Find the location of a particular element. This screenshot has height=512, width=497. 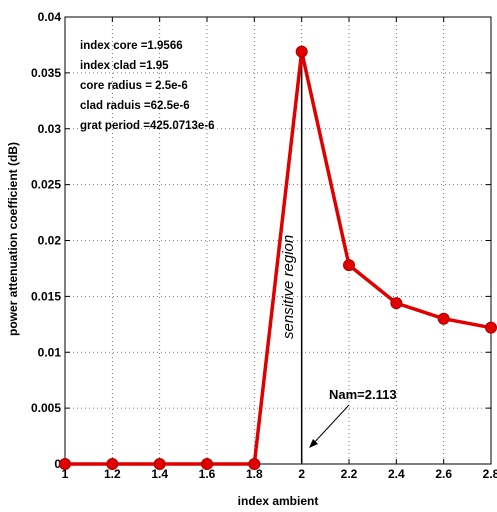

x-tick-label: 1.6 is located at coordinates (207, 474).